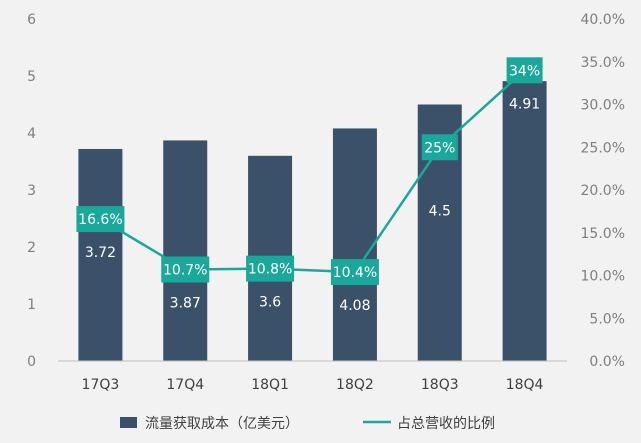 The image size is (641, 443). What do you see at coordinates (607, 362) in the screenshot?
I see `right-axis-tick-label: 0.0%` at bounding box center [607, 362].